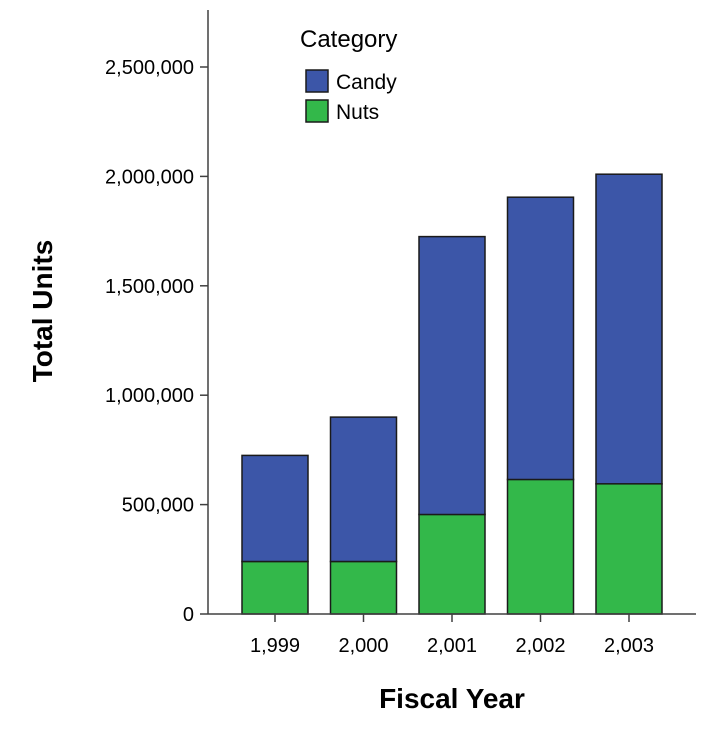 The image size is (720, 747). Describe the element at coordinates (348, 39) in the screenshot. I see `legend-title: Category` at that location.